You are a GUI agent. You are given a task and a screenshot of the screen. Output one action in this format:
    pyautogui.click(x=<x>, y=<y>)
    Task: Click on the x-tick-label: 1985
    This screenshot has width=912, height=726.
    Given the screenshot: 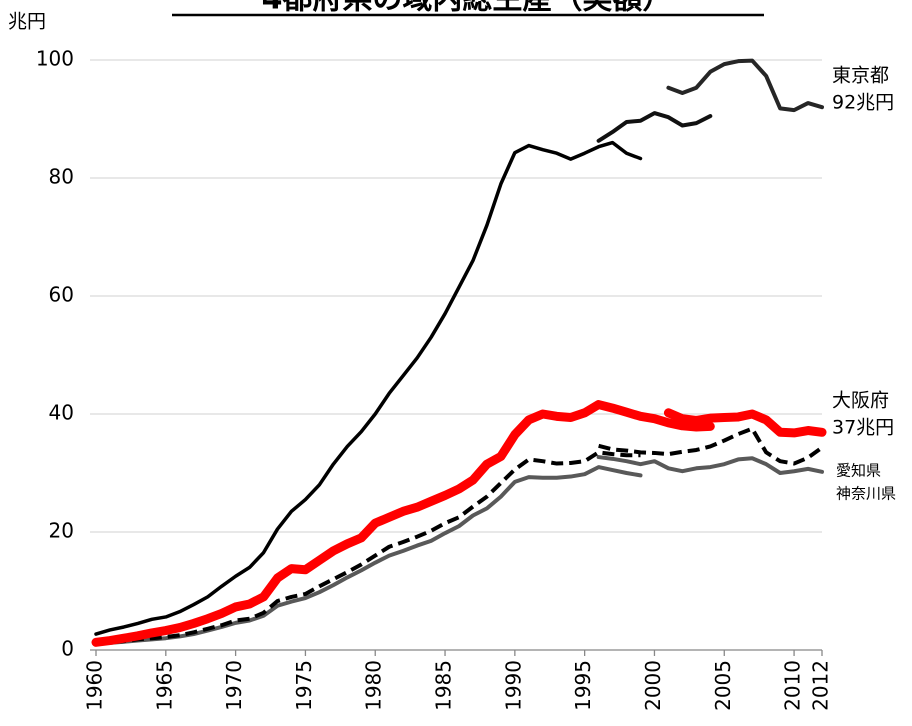 What is the action you would take?
    pyautogui.click(x=444, y=685)
    